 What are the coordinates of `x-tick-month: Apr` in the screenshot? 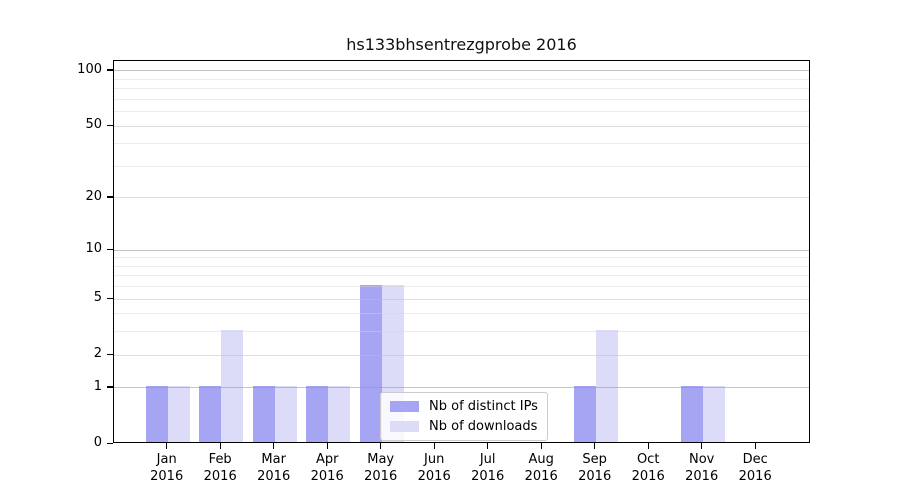 It's located at (327, 459).